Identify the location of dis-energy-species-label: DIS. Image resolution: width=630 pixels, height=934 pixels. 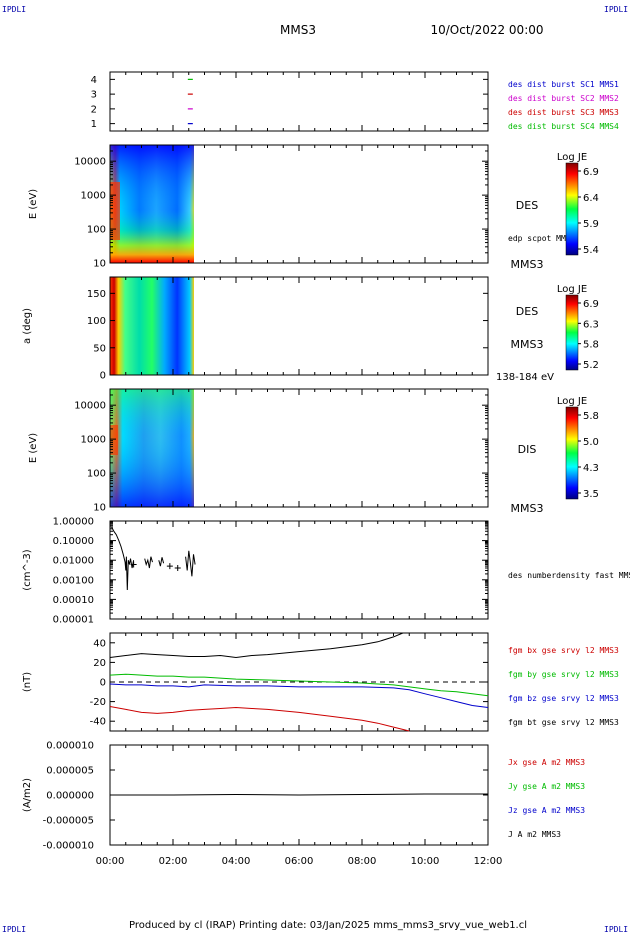
(527, 449).